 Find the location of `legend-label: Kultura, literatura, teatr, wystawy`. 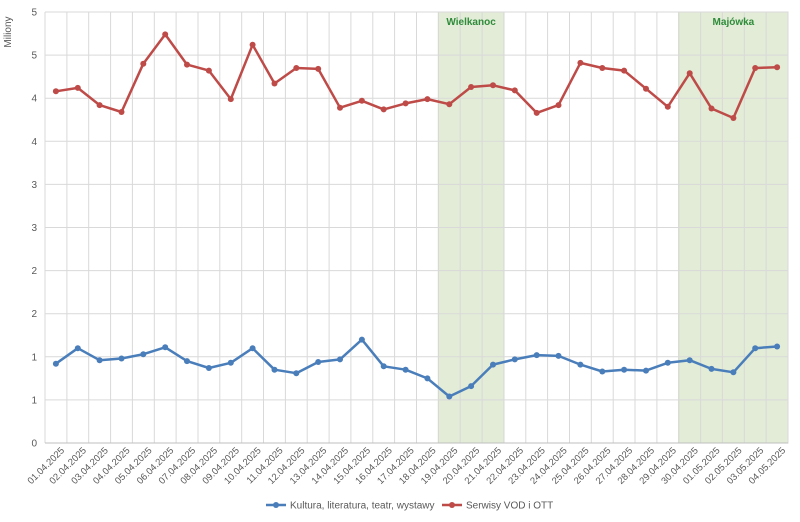

legend-label: Kultura, literatura, teatr, wystawy is located at coordinates (362, 506).